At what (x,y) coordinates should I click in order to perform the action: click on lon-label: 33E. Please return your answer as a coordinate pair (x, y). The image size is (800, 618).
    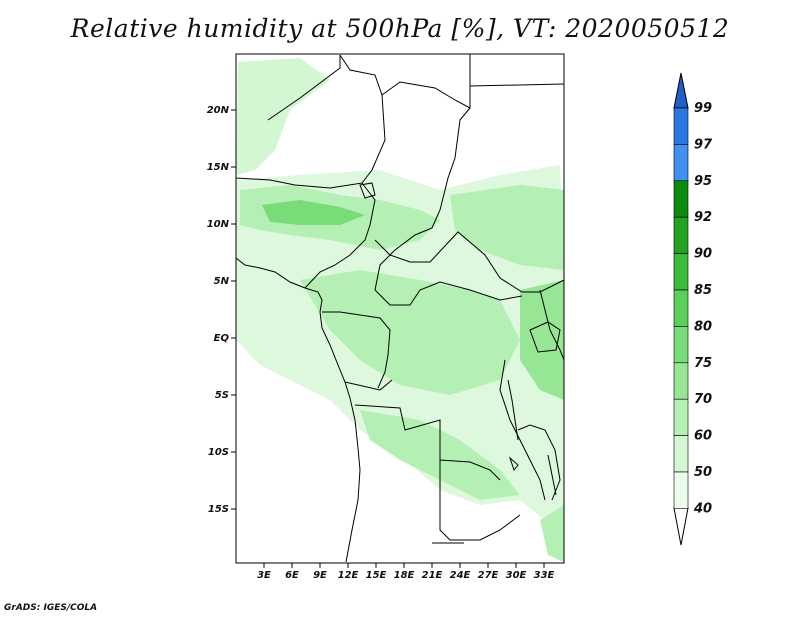
    Looking at the image, I should click on (544, 575).